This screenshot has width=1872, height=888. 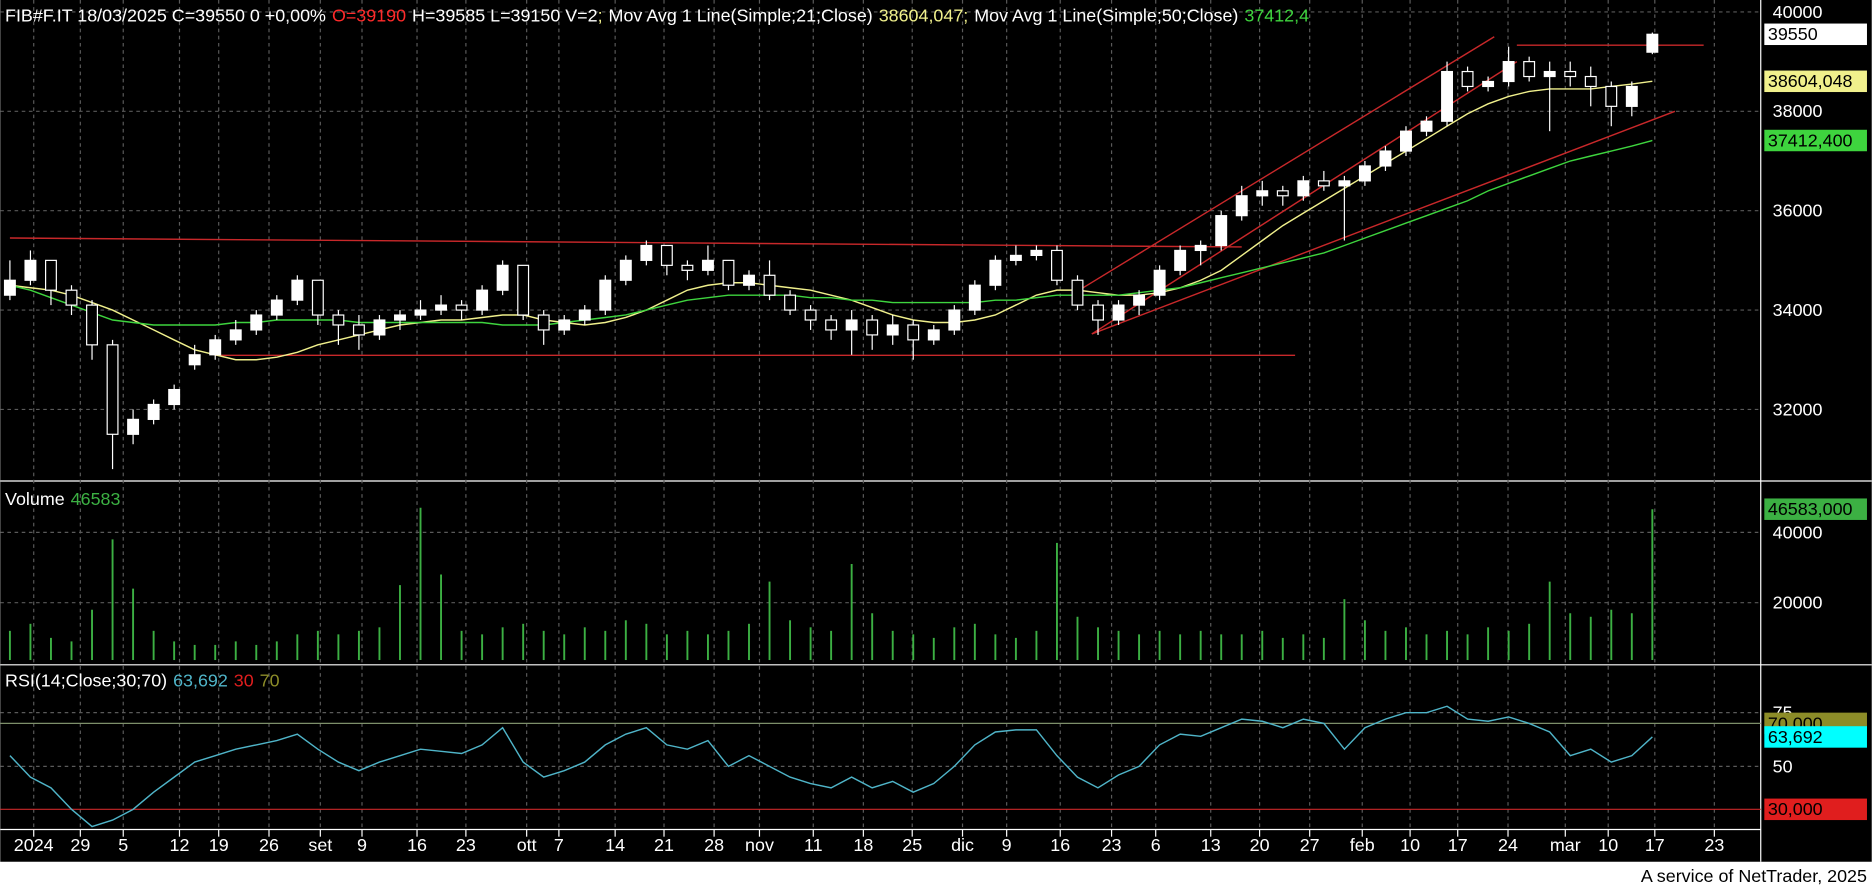 What do you see at coordinates (96, 499) in the screenshot?
I see `legend-entry: 46583` at bounding box center [96, 499].